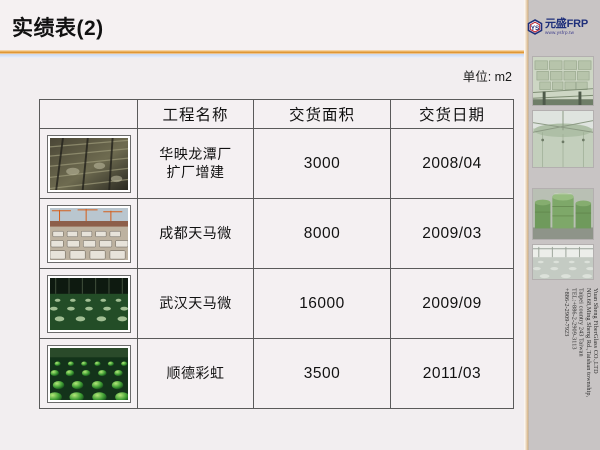 This screenshot has height=450, width=600. I want to click on frp-floor-warehouse-photo, so click(563, 262).